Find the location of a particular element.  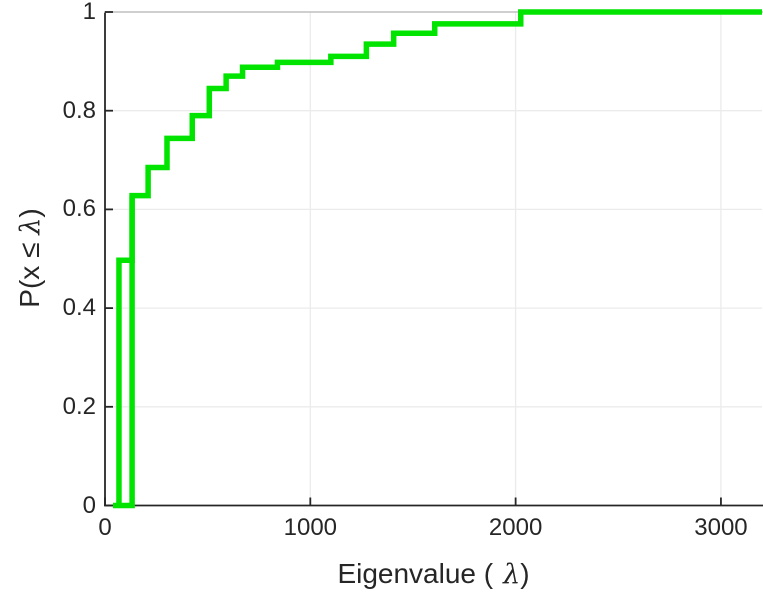

ecdf-baseline-segment is located at coordinates (124, 352).